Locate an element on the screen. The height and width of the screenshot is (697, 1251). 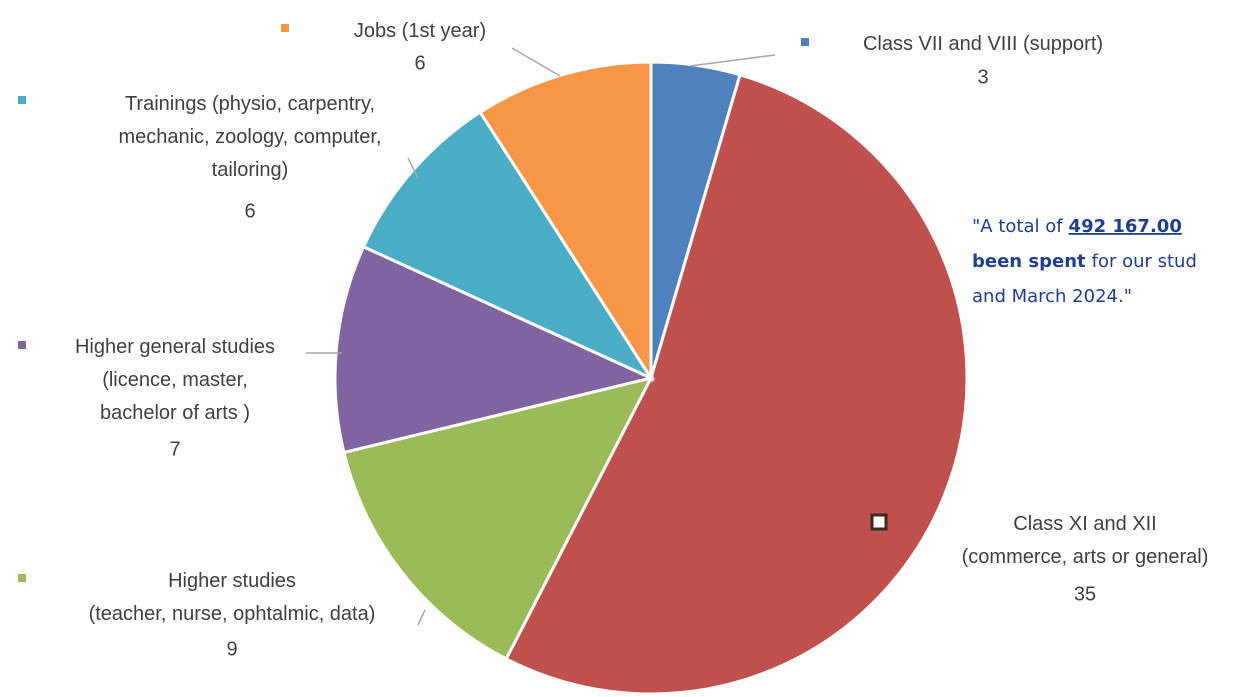
label-line: Class VII and VIII (support) is located at coordinates (983, 44).